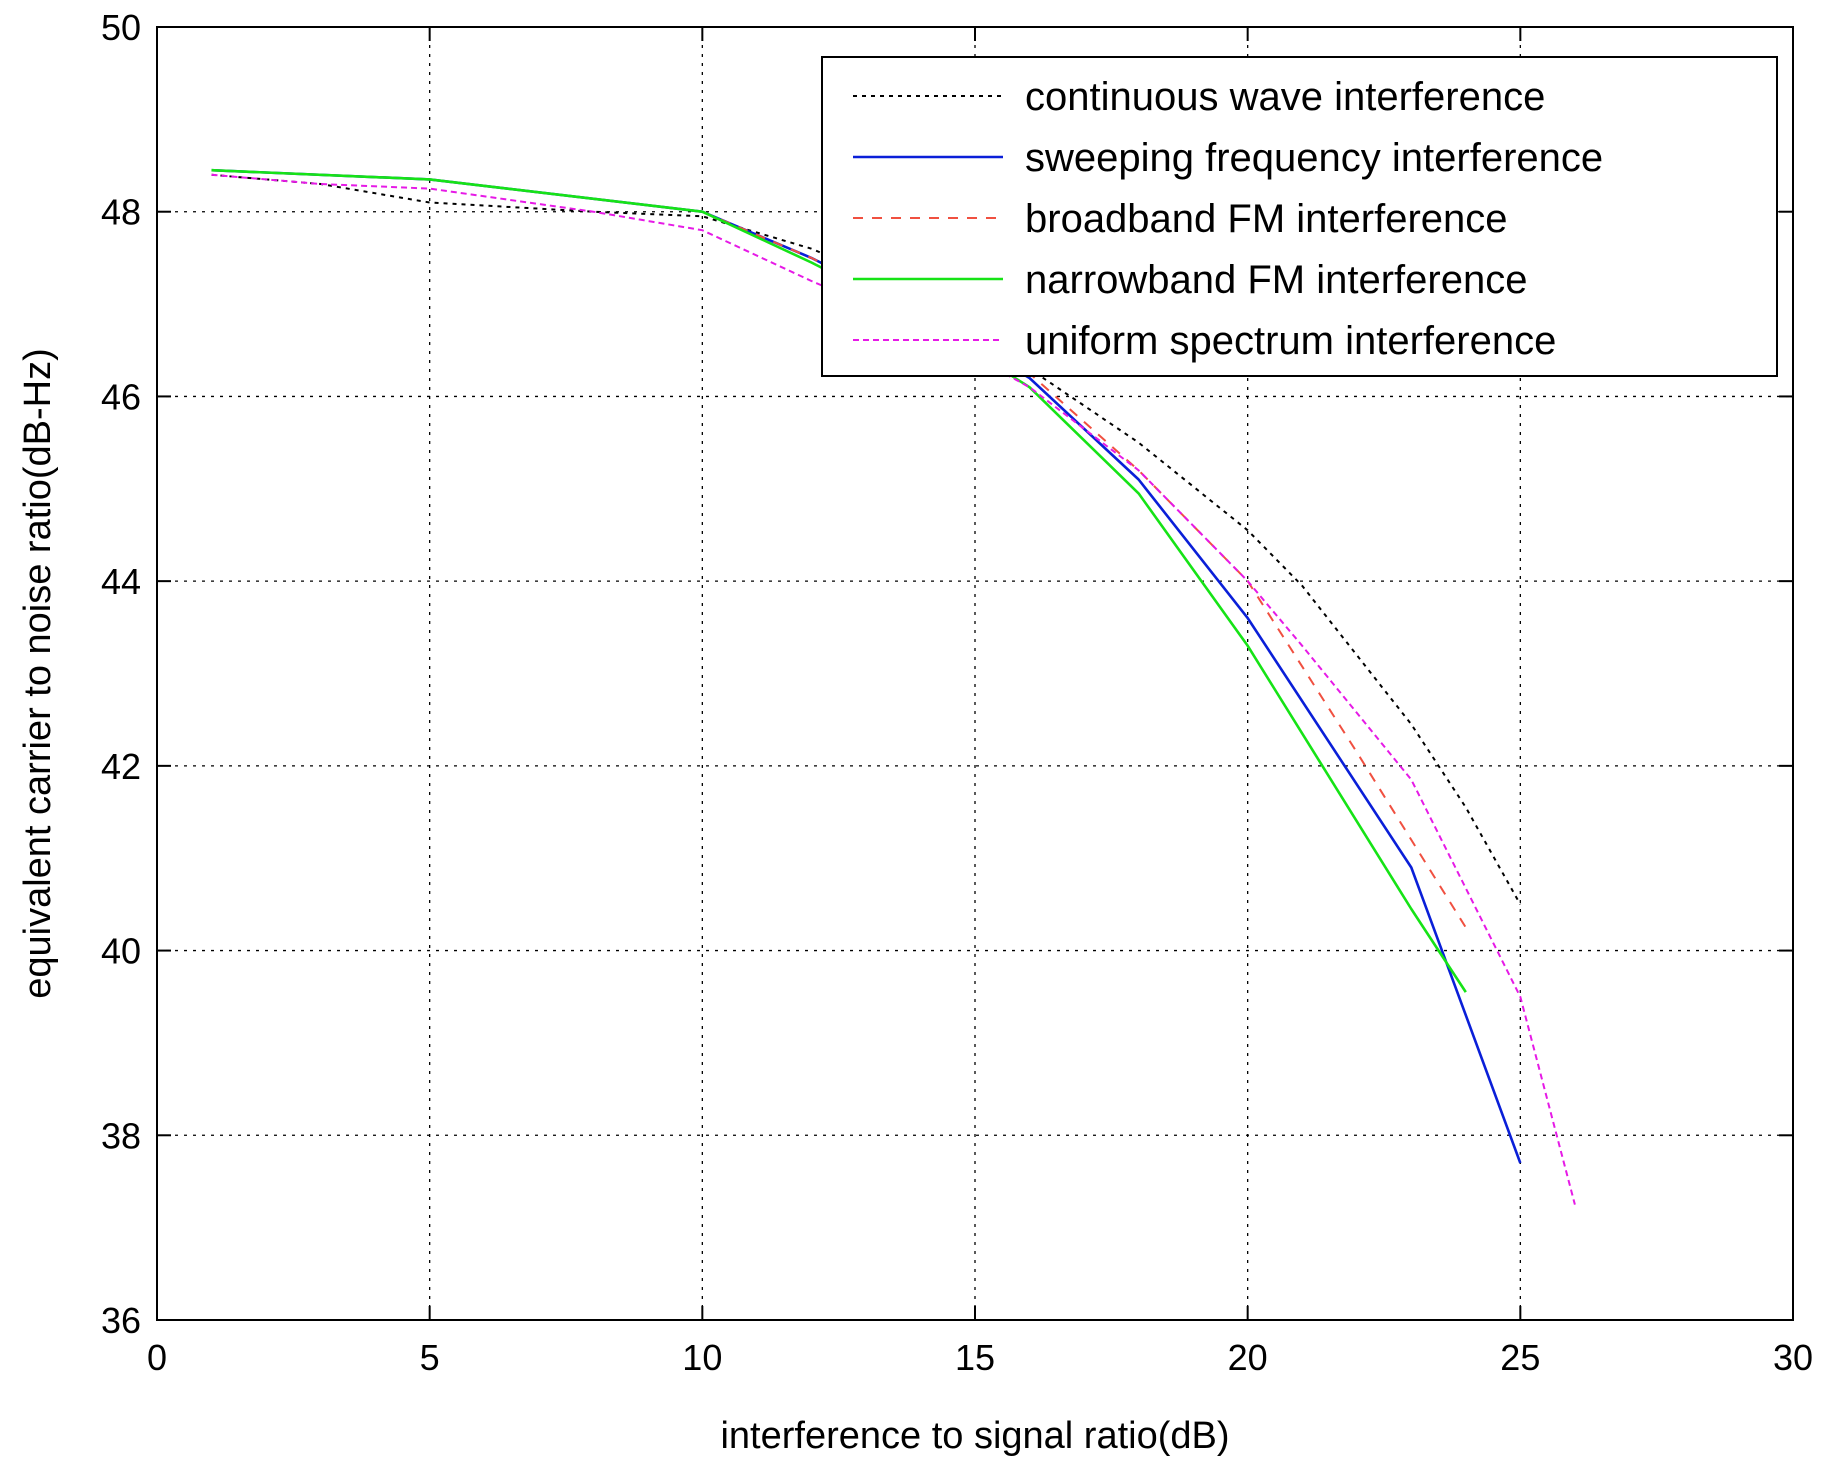  What do you see at coordinates (38, 673) in the screenshot?
I see `y-axis-label: equivalent carrier to noise ratio(dB-Hz)` at bounding box center [38, 673].